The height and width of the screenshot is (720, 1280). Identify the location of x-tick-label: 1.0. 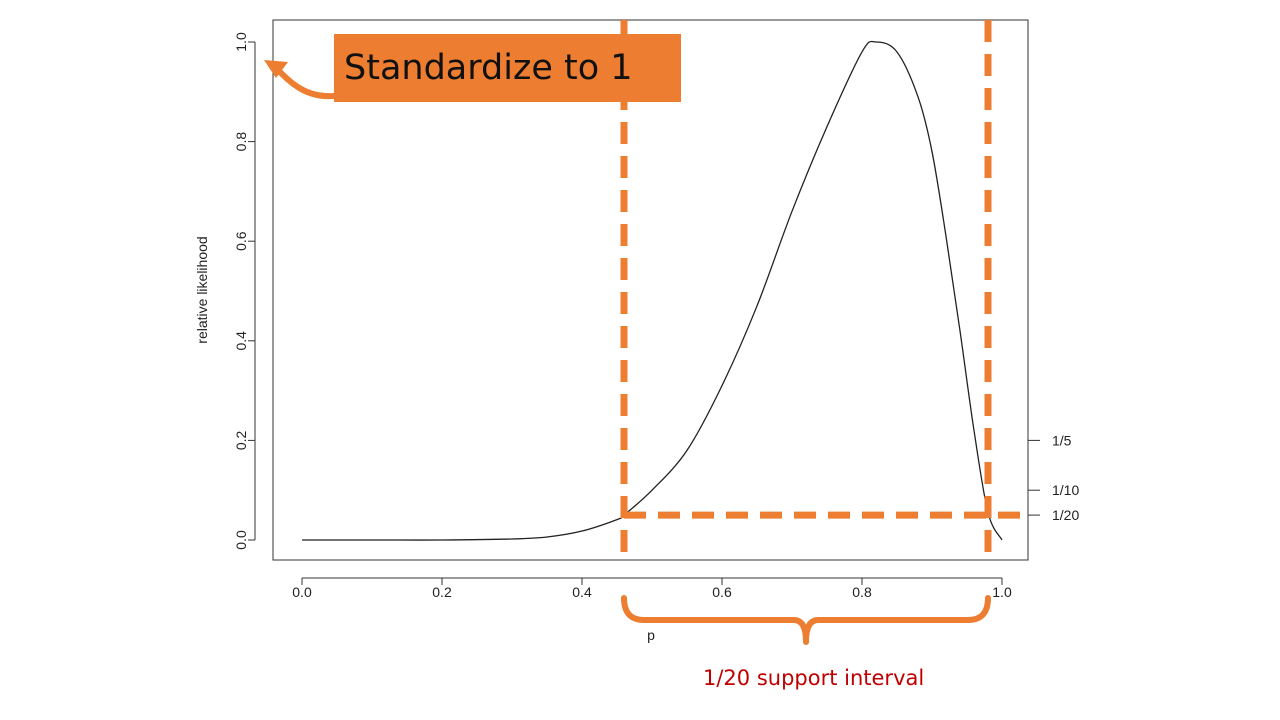
(1002, 592).